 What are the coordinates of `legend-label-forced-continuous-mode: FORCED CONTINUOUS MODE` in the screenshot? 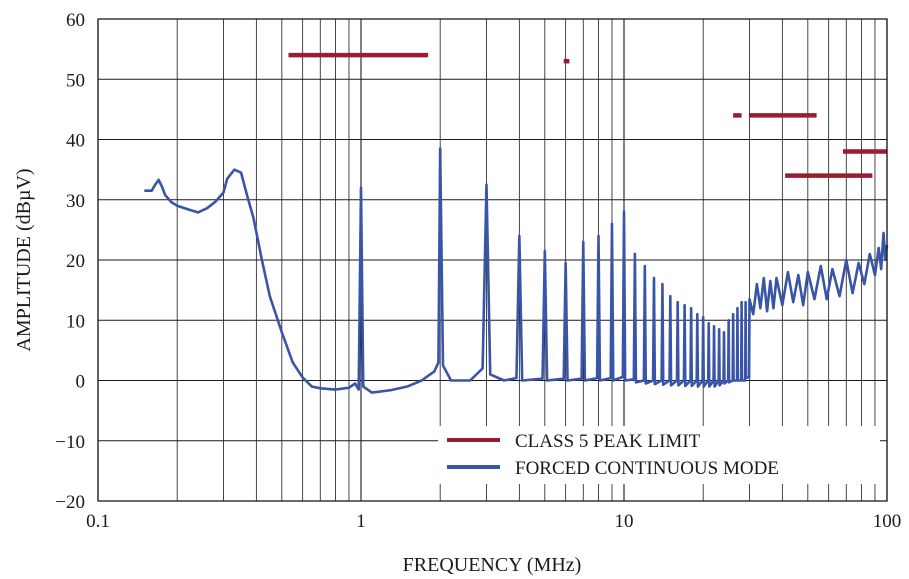 It's located at (647, 468).